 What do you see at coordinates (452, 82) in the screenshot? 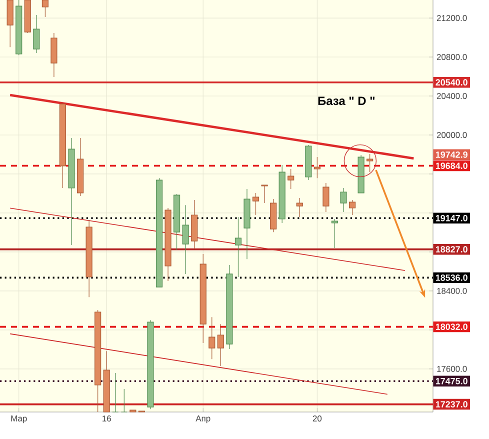
I see `ref-line-label: 20540.0` at bounding box center [452, 82].